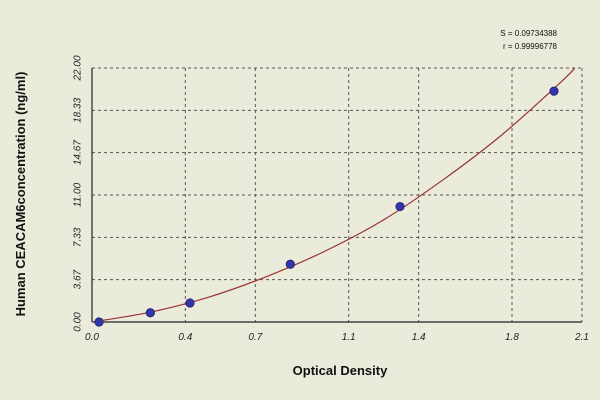  What do you see at coordinates (78, 322) in the screenshot?
I see `y-tick-label: 0.00` at bounding box center [78, 322].